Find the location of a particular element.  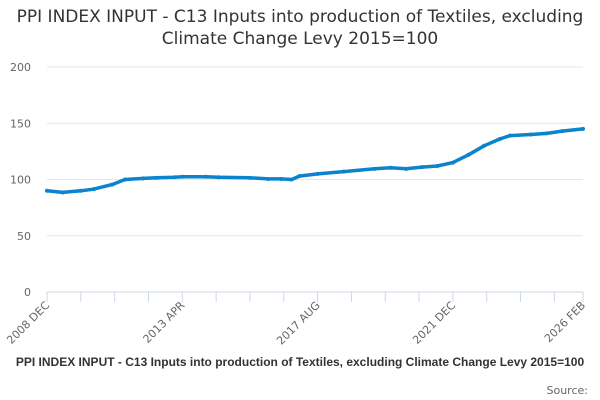

x-tick-label: 2026 FEB is located at coordinates (565, 322).